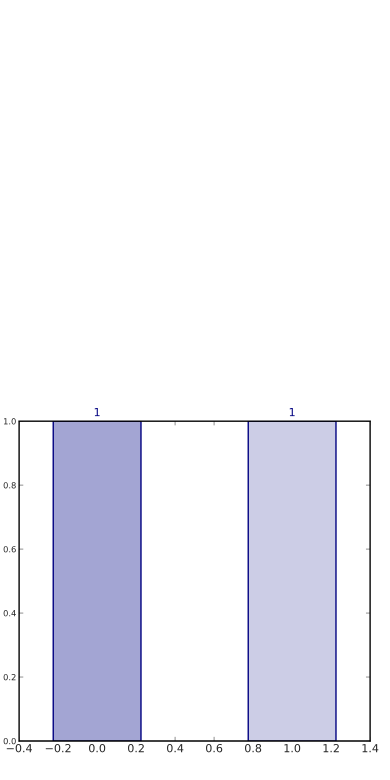  I want to click on y-tick-label: 0.2, so click(10, 677).